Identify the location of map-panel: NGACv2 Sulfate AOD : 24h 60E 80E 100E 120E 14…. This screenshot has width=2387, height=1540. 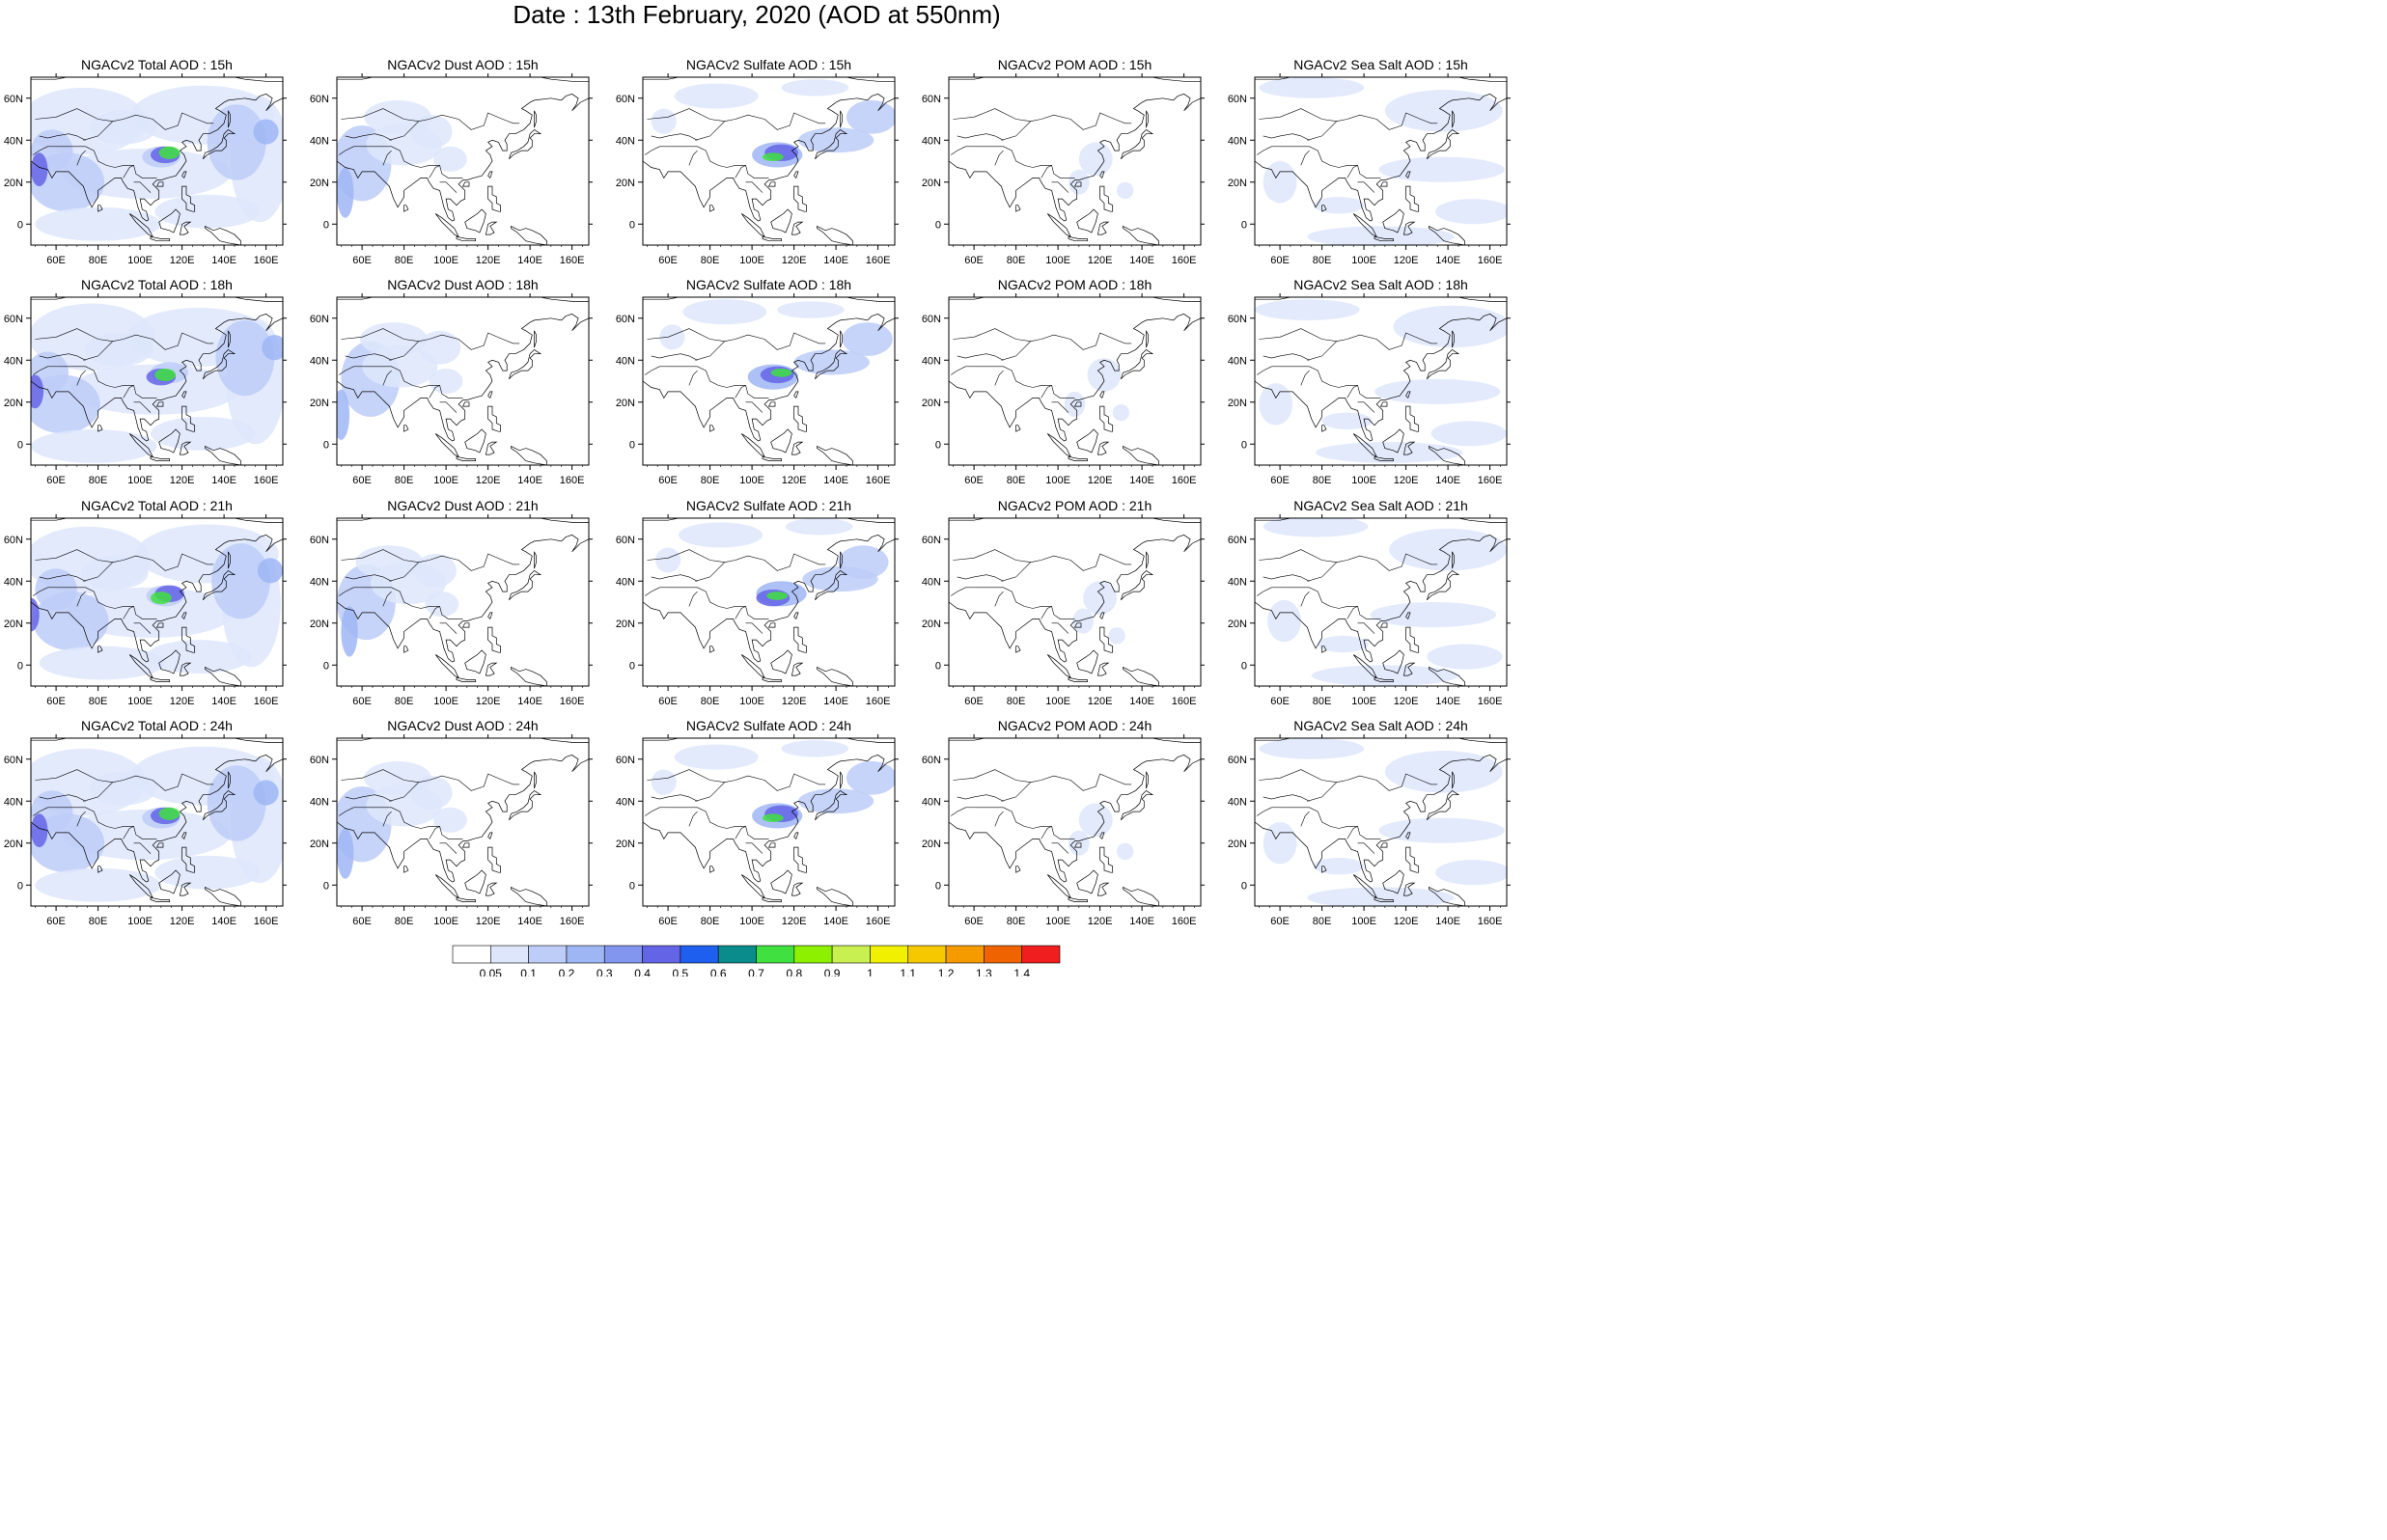
(757, 822).